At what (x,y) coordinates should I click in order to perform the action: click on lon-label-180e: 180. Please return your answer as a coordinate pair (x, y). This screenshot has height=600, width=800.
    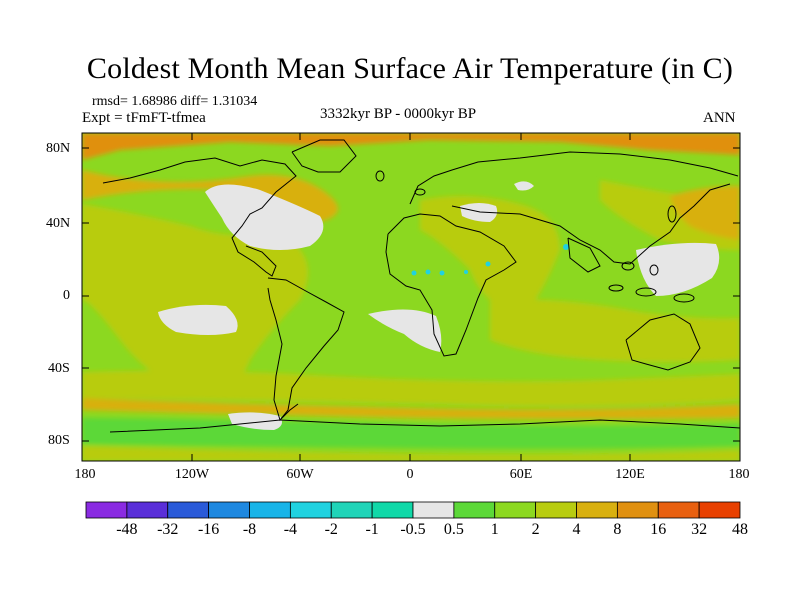
    Looking at the image, I should click on (739, 474).